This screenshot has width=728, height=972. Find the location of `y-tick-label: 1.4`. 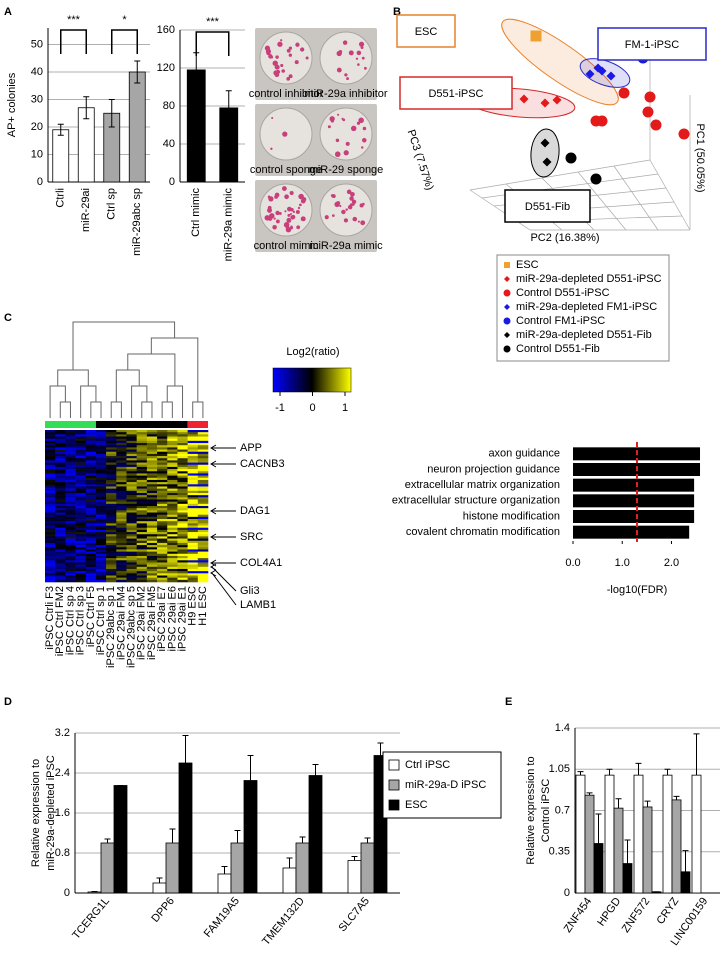

y-tick-label: 1.4 is located at coordinates (562, 728).